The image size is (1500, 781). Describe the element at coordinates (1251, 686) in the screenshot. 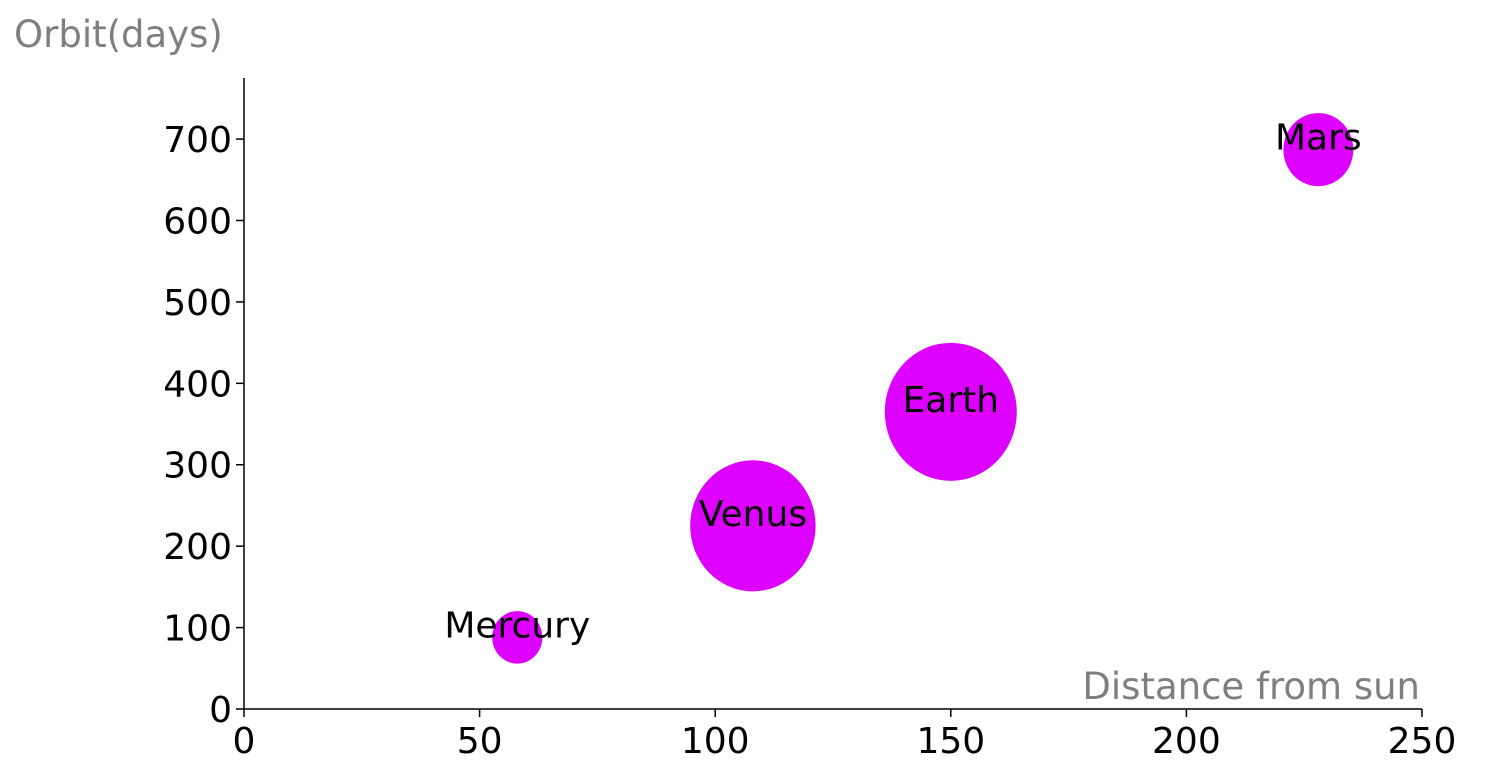

I see `x-axis-title: Distance from sun` at that location.